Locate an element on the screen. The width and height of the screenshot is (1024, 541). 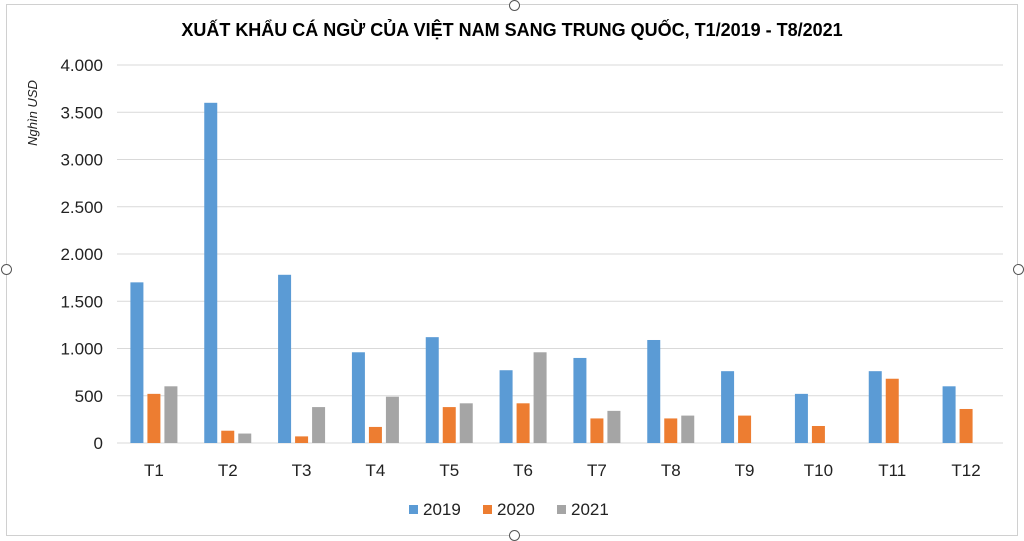
x-tick-label: T5 is located at coordinates (449, 470).